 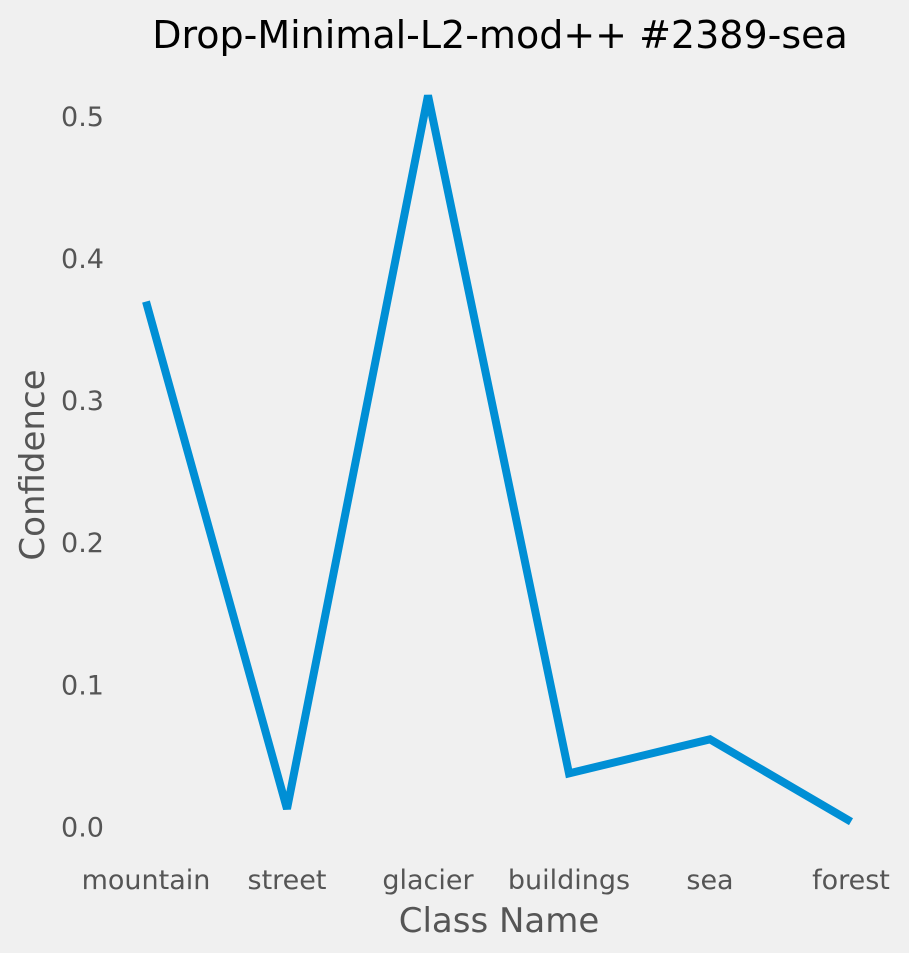 I want to click on x-tick-label: mountain, so click(x=146, y=880).